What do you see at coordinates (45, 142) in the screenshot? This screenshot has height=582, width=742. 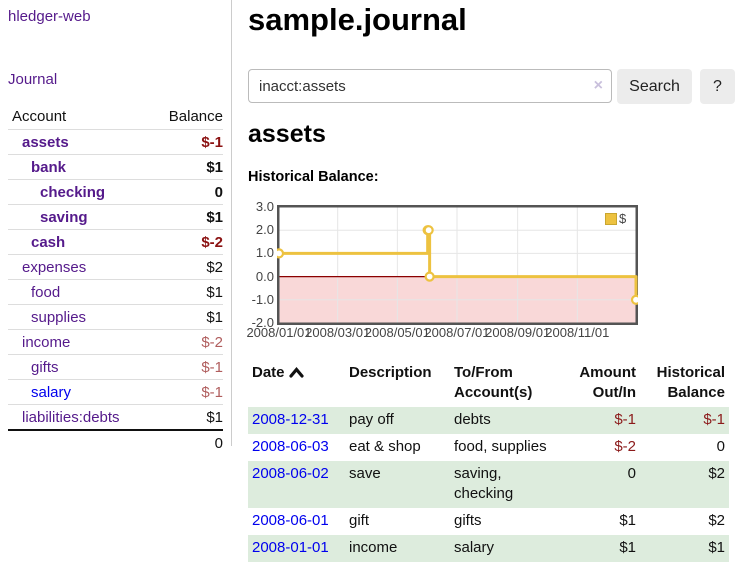 I see `account-link-assets: assets` at bounding box center [45, 142].